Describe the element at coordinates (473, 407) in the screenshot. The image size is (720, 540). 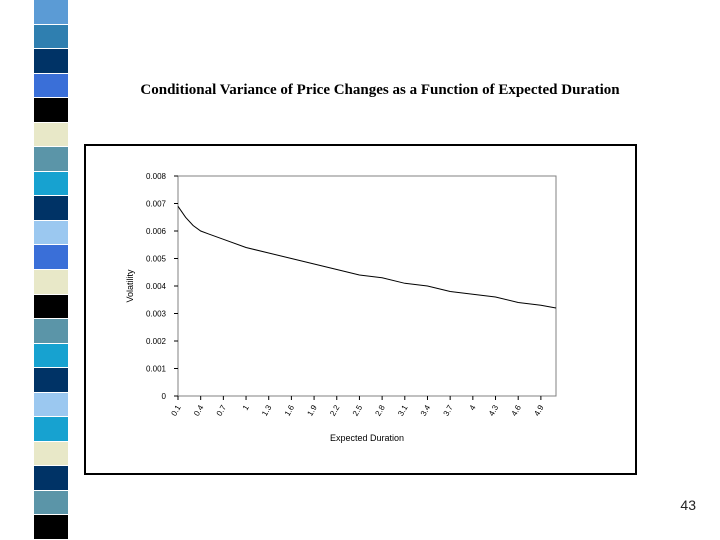
I see `x-tick-label: 4` at that location.